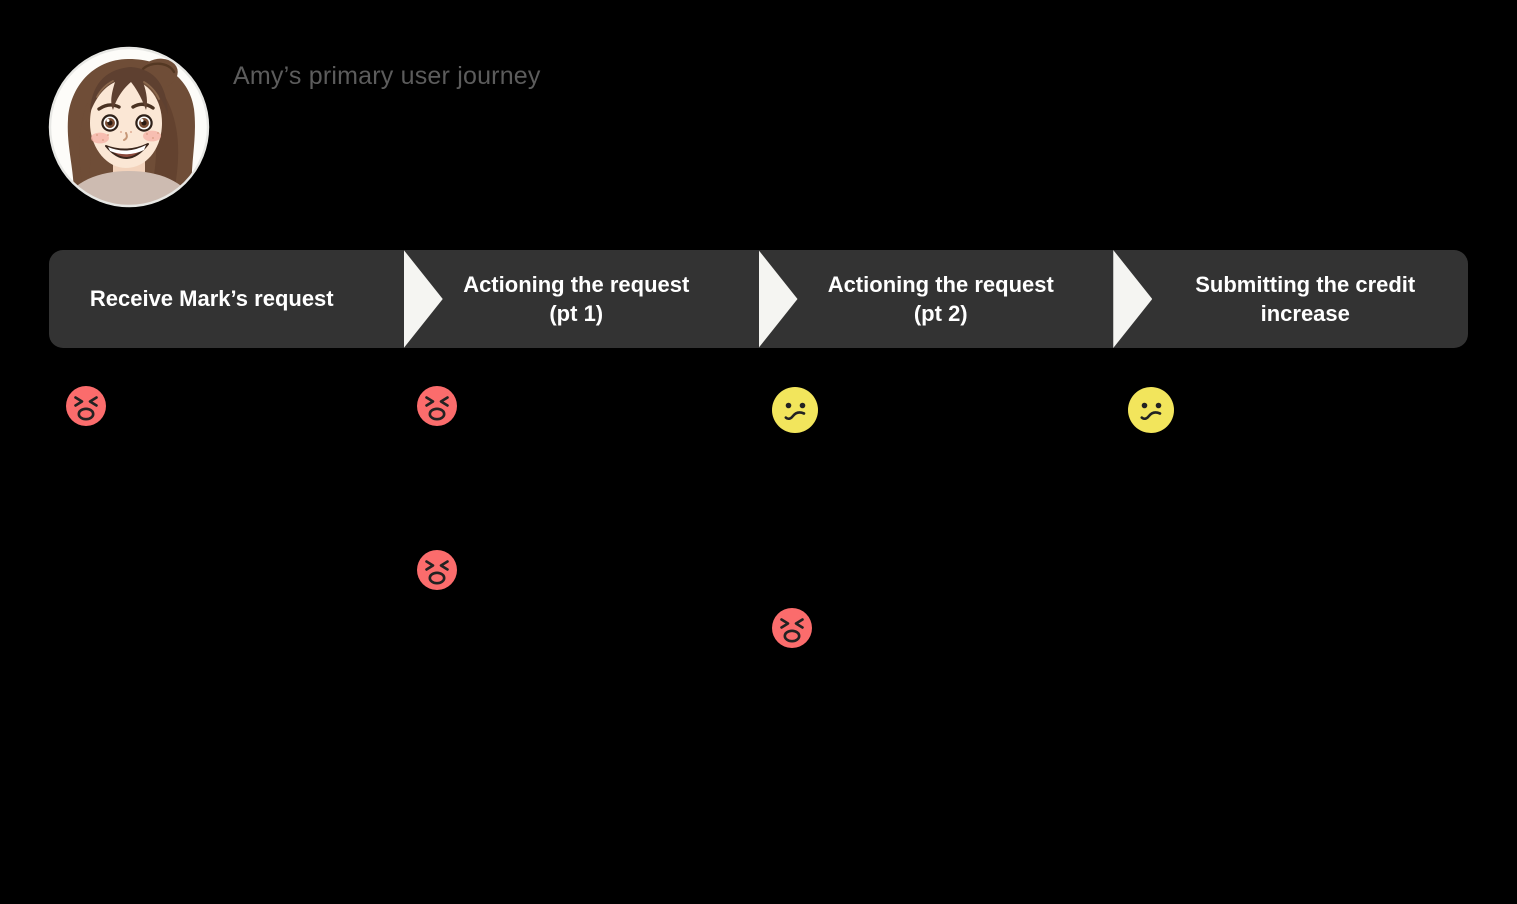 This screenshot has width=1517, height=904. I want to click on stage-actioning-request-pt2: Actioning the request (pt 2), so click(921, 299).